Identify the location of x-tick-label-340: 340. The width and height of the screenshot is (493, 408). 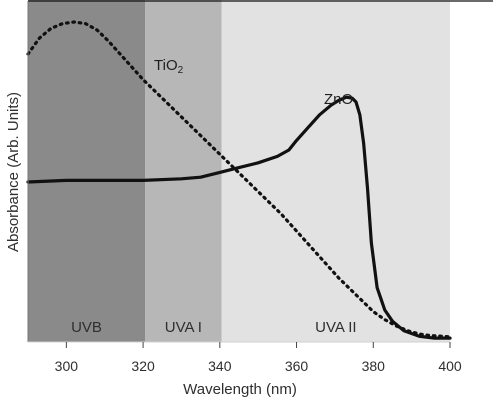
(220, 366).